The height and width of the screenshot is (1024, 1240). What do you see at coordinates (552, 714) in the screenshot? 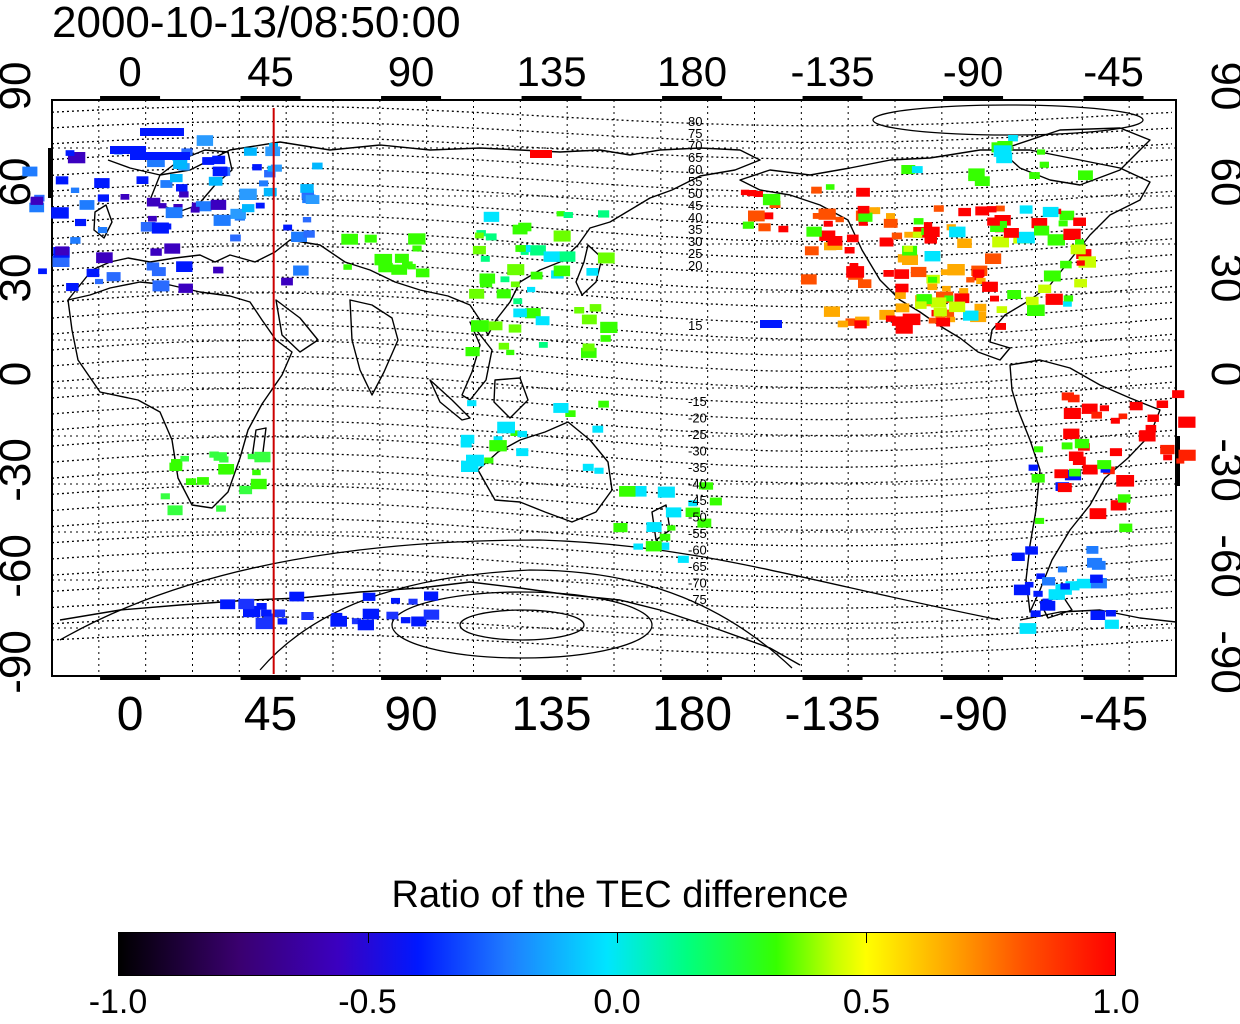
I see `lon-tick-label-bottom: 135` at bounding box center [552, 714].